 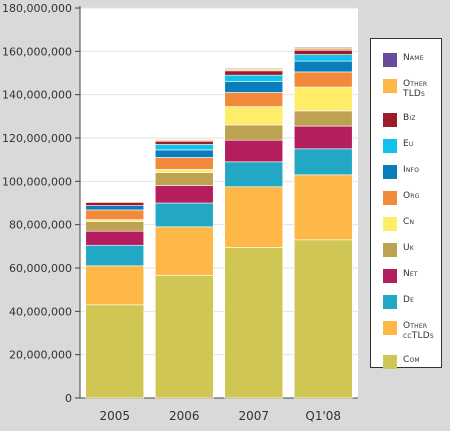 I want to click on legend-item: De, so click(x=413, y=302).